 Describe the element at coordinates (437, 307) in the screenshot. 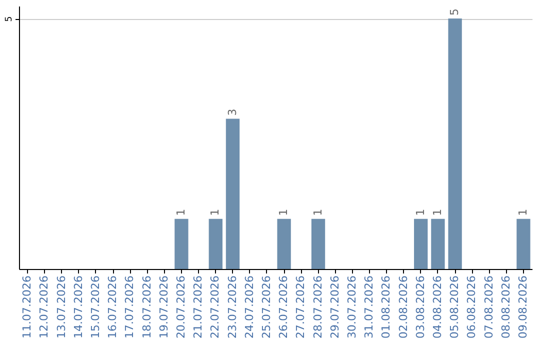

I see `x-tick-label: 04.08.2026` at that location.